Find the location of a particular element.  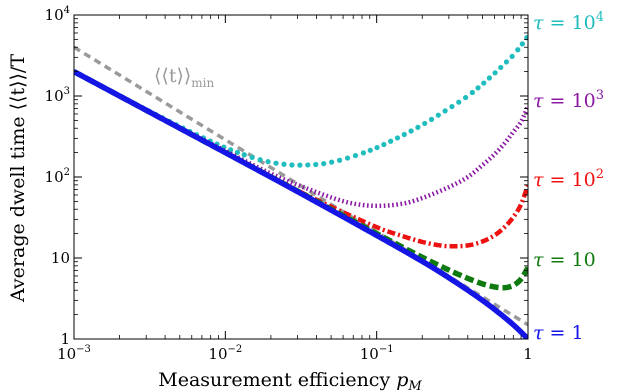

series-label: τ = 104 is located at coordinates (568, 22).